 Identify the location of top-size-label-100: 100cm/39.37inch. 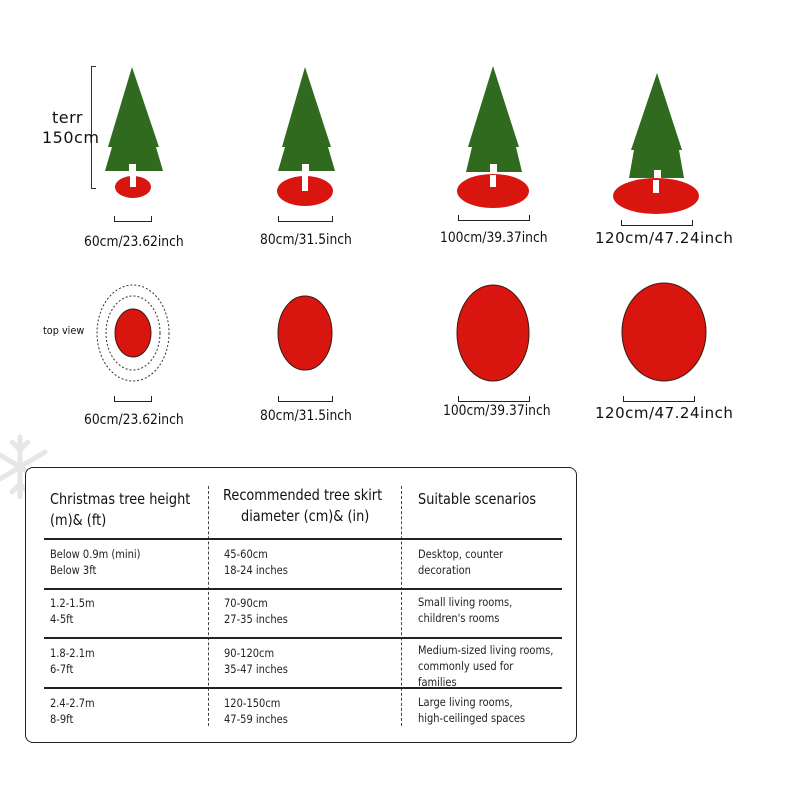
(497, 411).